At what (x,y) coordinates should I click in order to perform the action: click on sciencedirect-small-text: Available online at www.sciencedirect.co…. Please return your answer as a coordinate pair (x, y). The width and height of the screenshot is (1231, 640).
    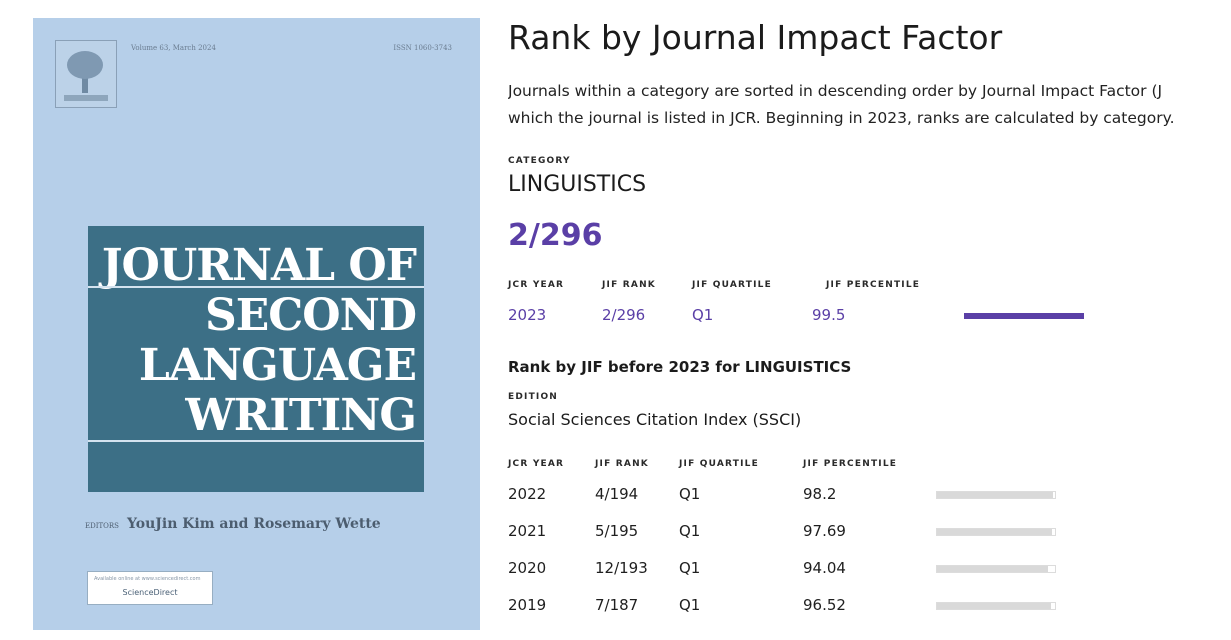
    Looking at the image, I should click on (147, 579).